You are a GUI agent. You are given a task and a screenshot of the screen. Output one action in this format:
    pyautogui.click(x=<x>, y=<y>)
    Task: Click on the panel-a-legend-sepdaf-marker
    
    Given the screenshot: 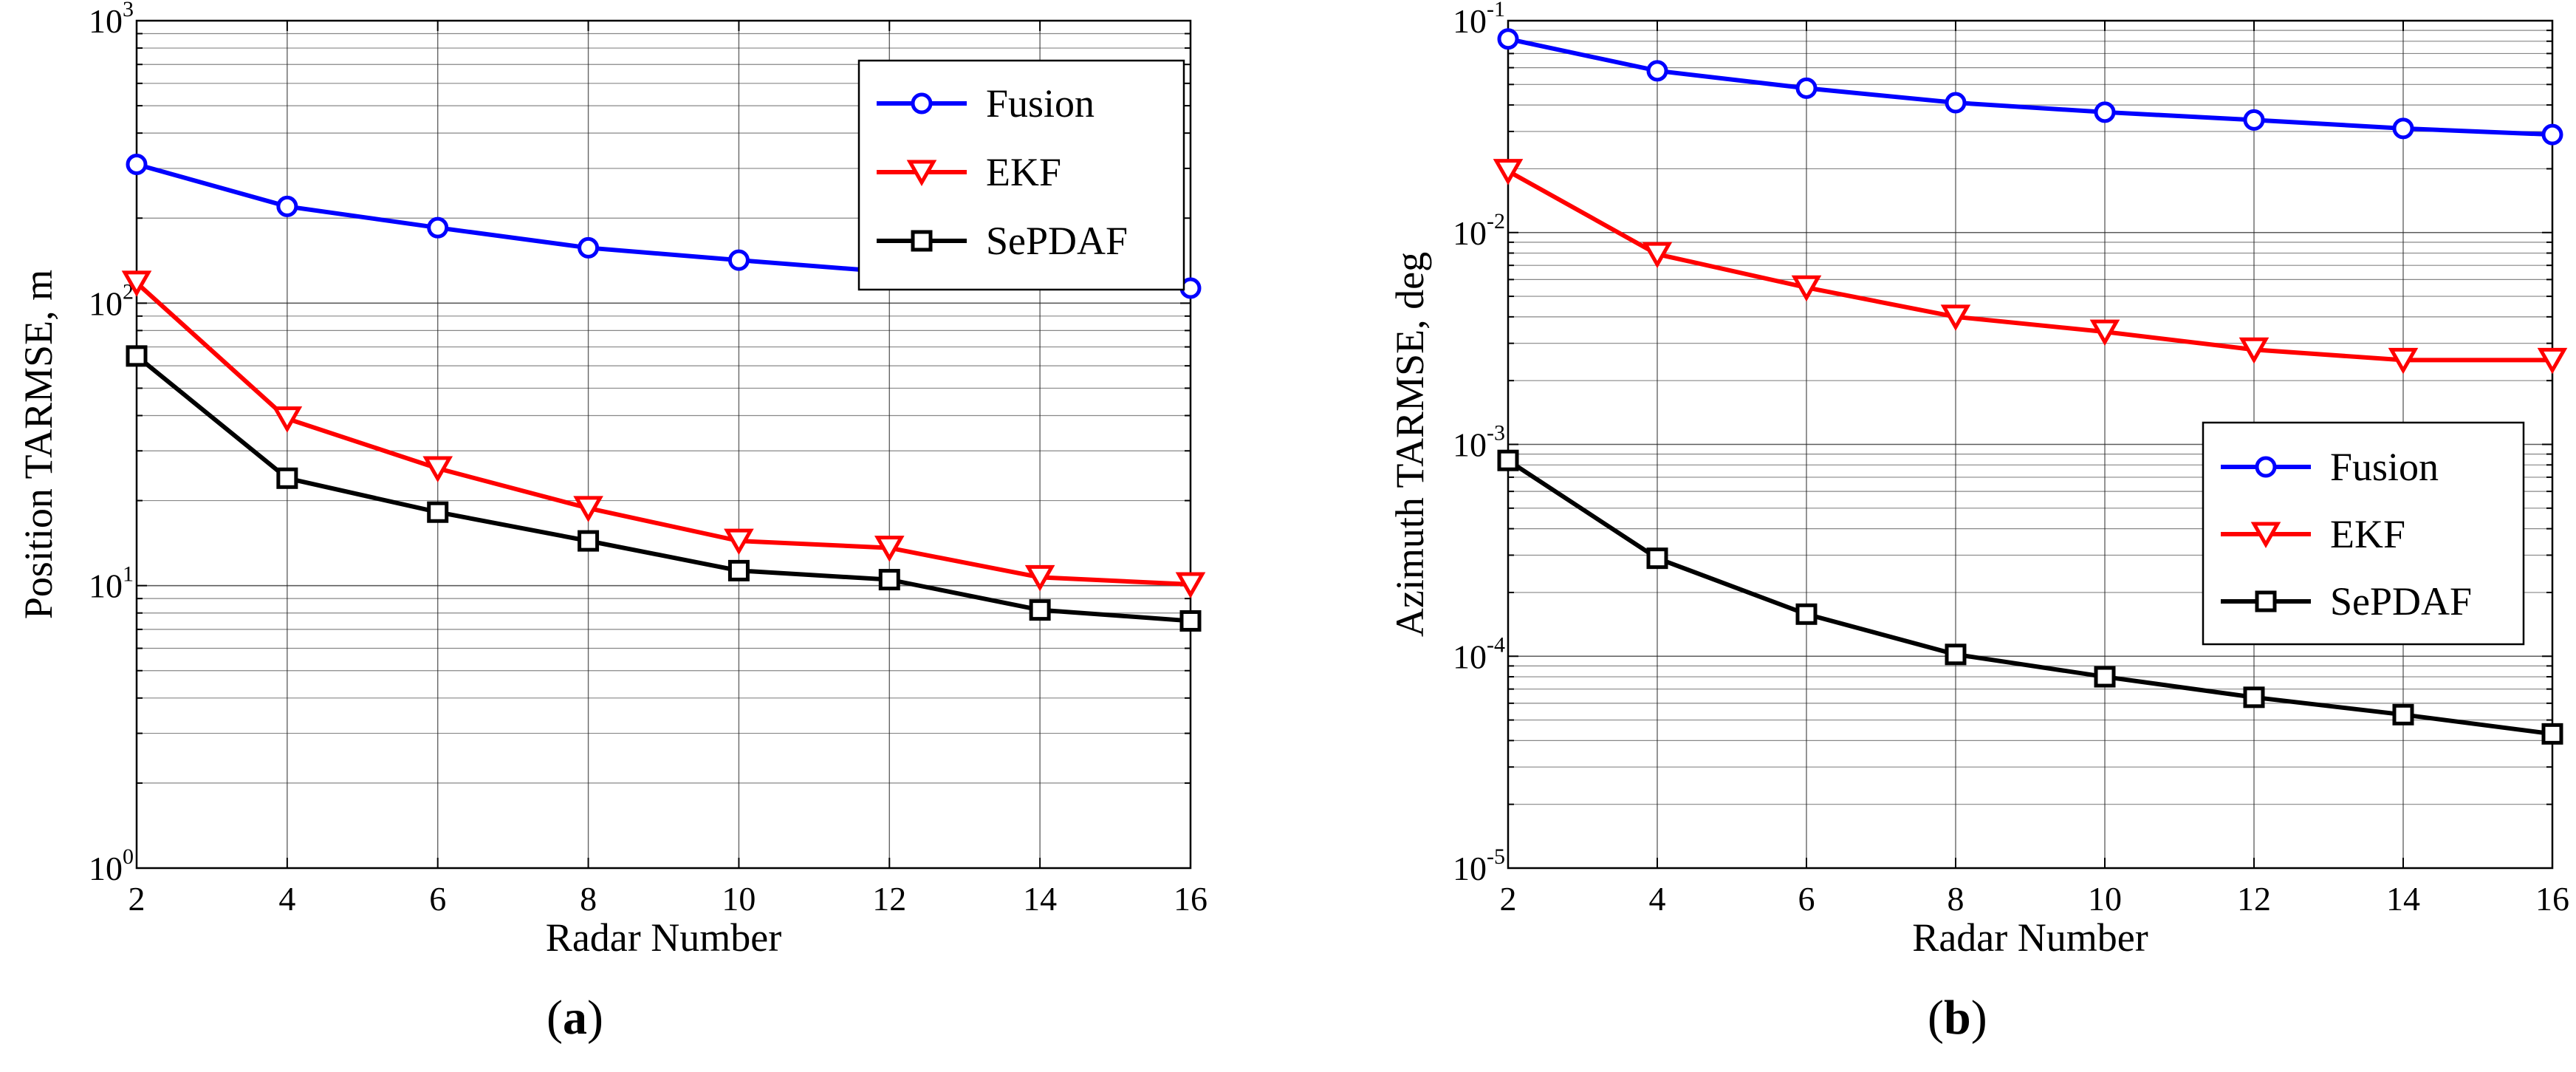 What is the action you would take?
    pyautogui.click(x=922, y=241)
    